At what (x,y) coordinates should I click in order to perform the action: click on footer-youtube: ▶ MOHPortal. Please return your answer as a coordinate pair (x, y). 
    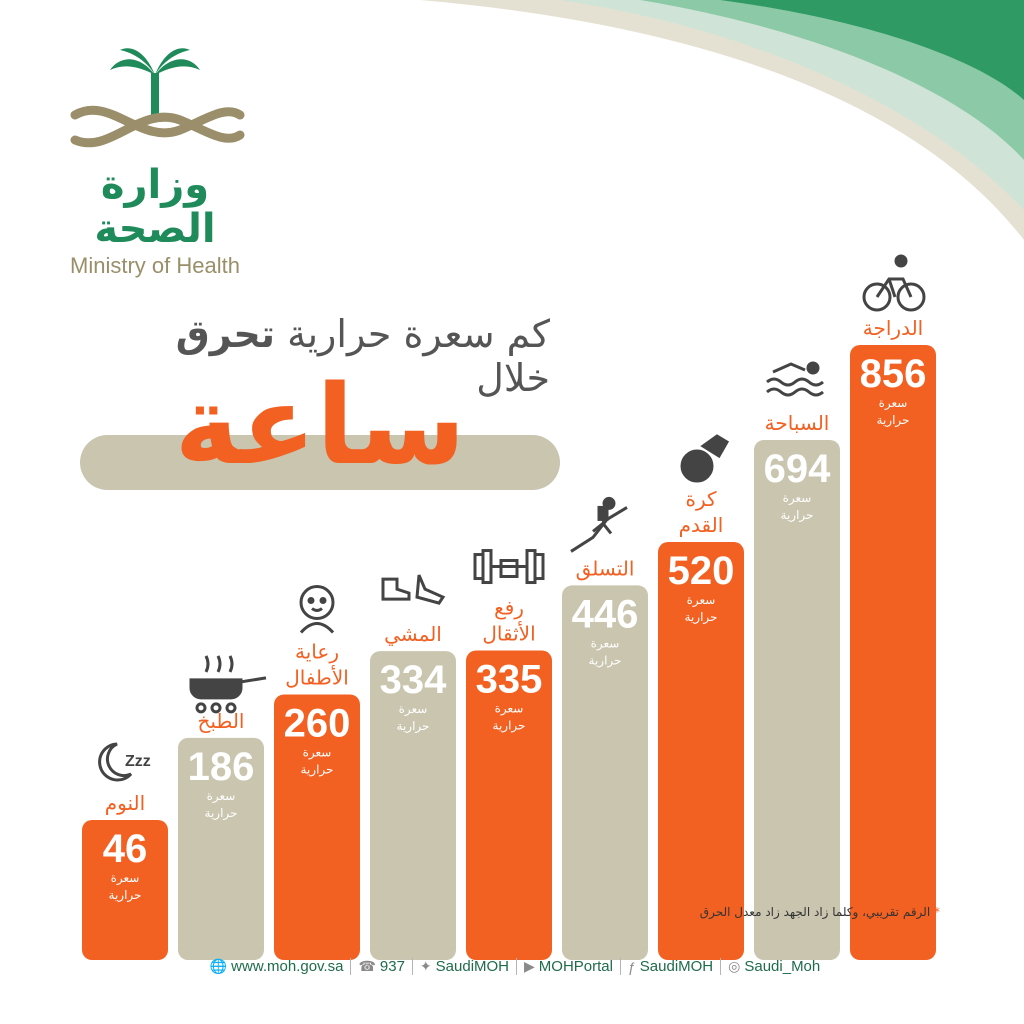
    Looking at the image, I should click on (568, 966).